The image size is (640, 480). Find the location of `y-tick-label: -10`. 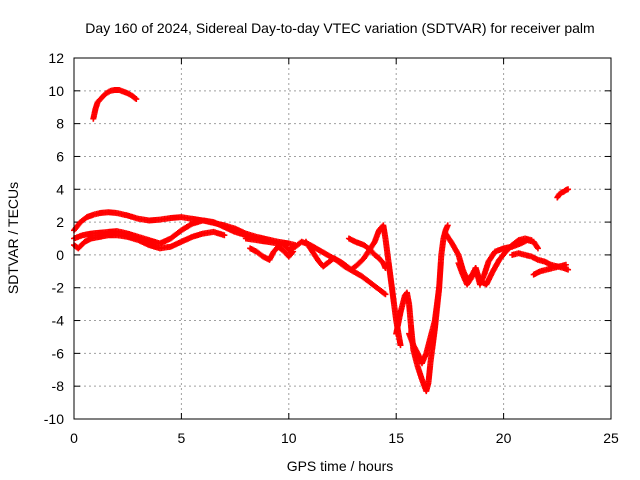

y-tick-label: -10 is located at coordinates (54, 419).